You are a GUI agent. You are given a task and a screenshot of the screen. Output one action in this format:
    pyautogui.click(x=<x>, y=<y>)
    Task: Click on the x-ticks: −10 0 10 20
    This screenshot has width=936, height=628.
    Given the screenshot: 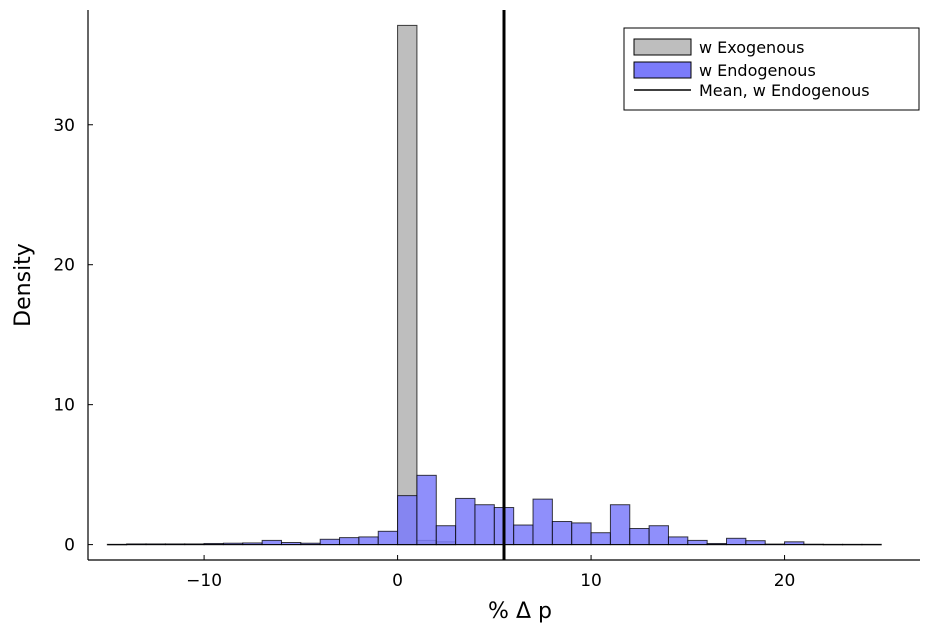 What is the action you would take?
    pyautogui.click(x=490, y=573)
    